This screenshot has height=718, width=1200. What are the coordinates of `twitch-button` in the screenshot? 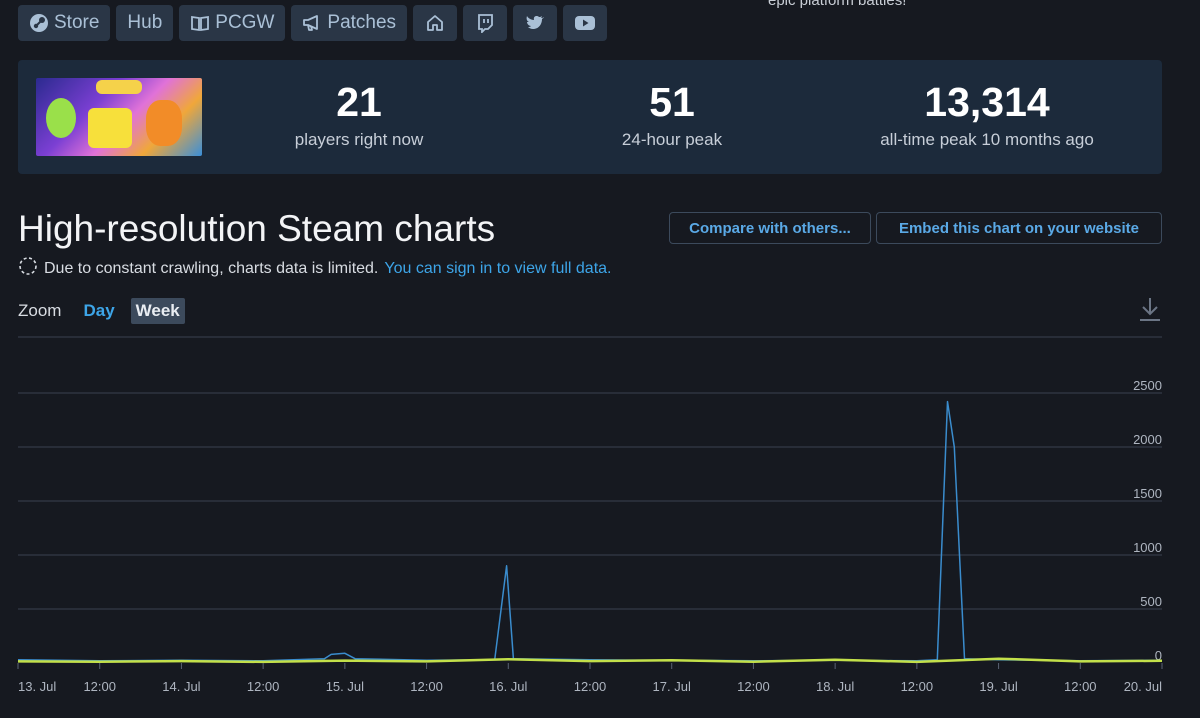 It's located at (485, 23).